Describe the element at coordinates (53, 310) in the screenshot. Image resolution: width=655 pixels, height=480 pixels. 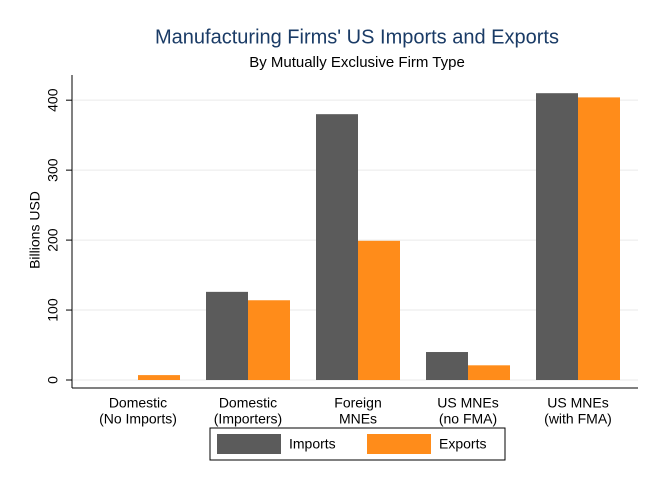
I see `y-tick-label: 100` at that location.